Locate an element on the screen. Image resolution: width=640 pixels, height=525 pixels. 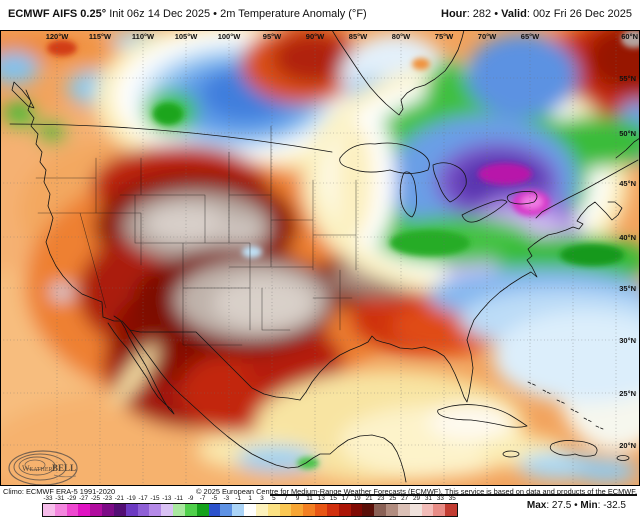
scale-tick-label: -1 is located at coordinates (238, 498).